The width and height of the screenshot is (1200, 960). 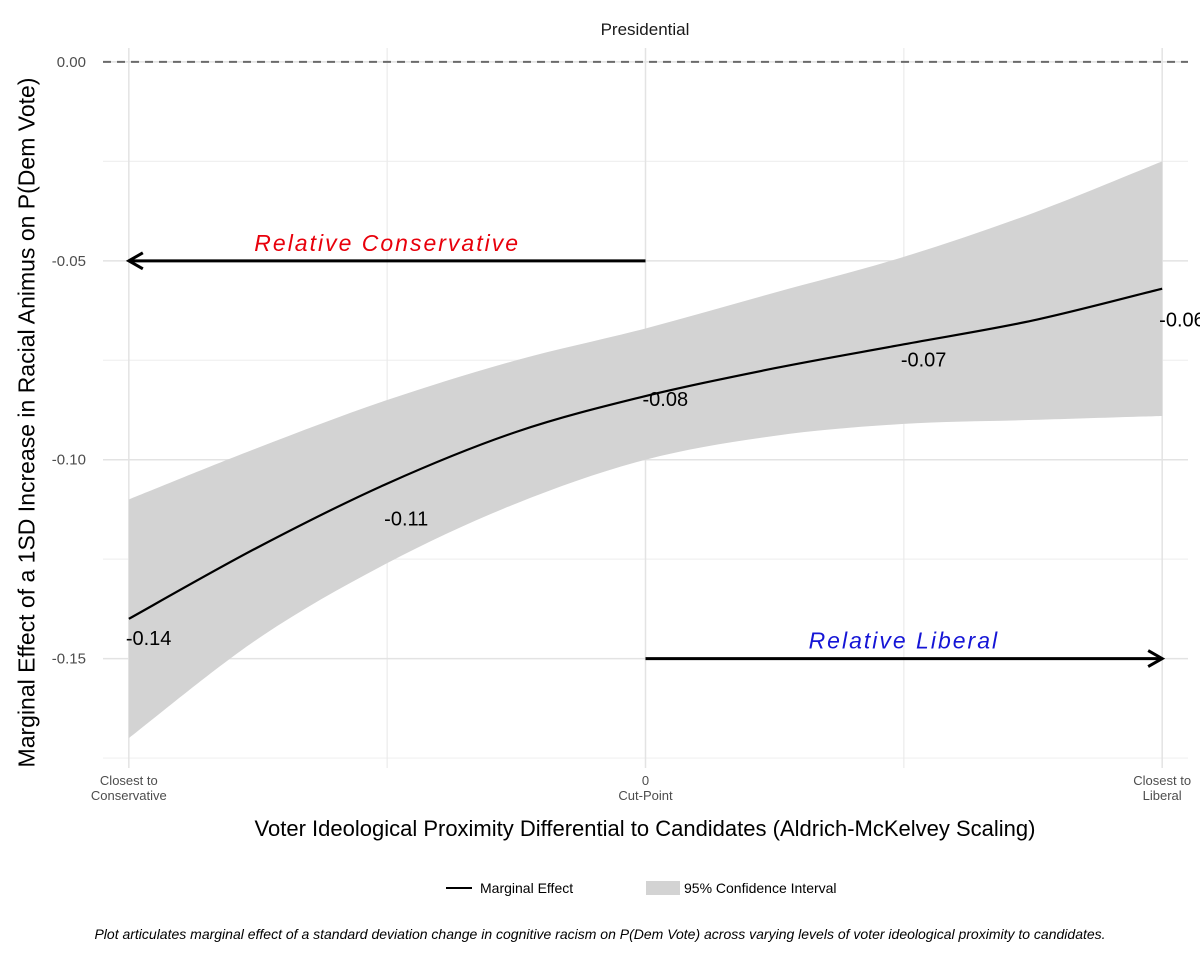 I want to click on chart-title: Presidential, so click(x=645, y=29).